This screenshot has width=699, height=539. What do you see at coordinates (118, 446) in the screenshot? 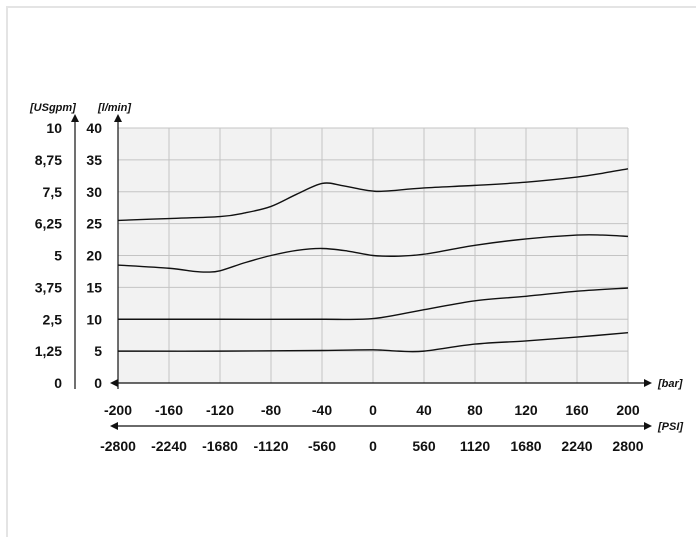
I see `x-tick-label-psi: -2800` at bounding box center [118, 446].